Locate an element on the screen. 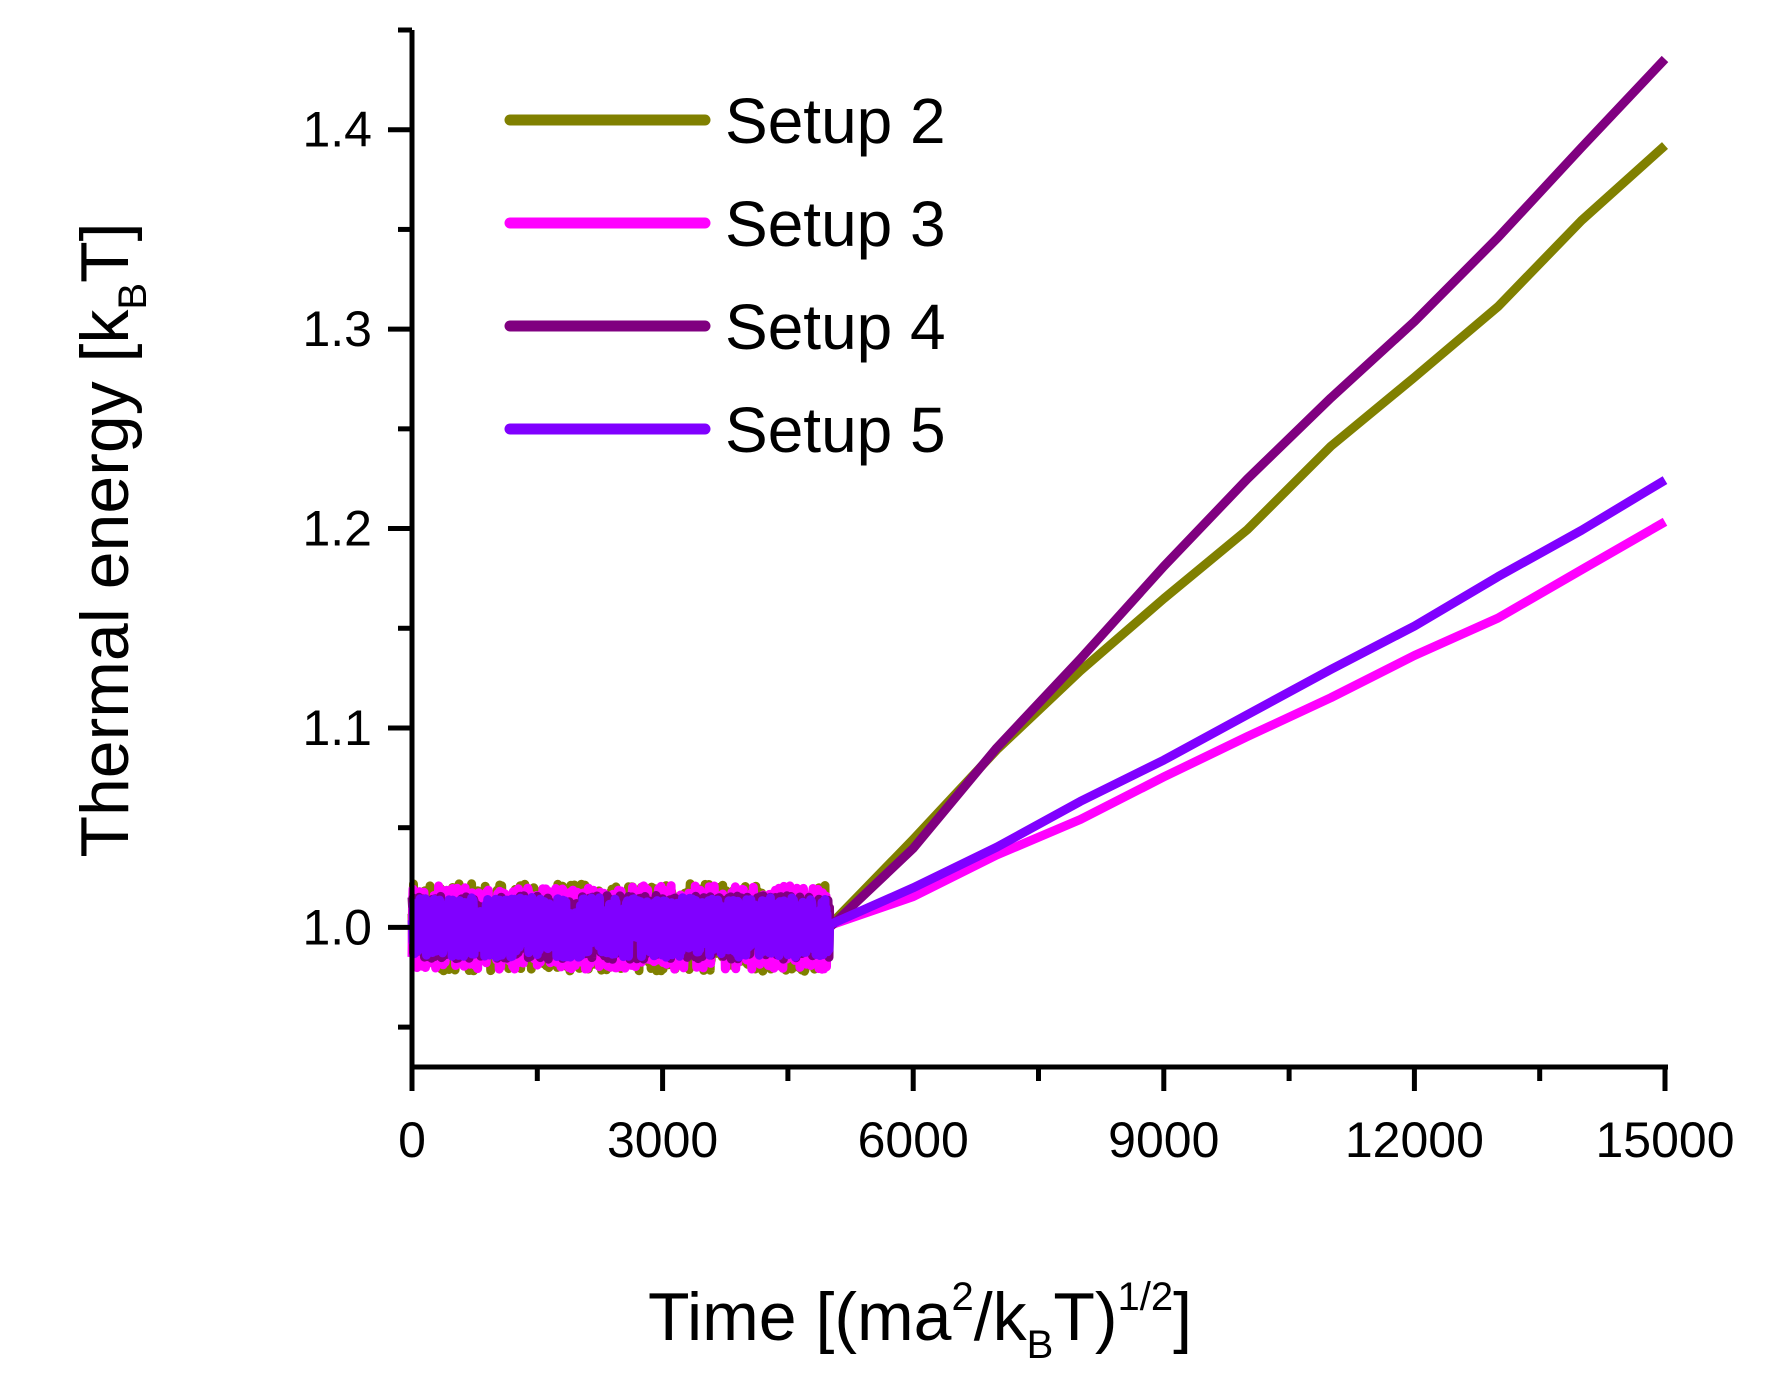  y-tick-label: 1.1 is located at coordinates (337, 728).